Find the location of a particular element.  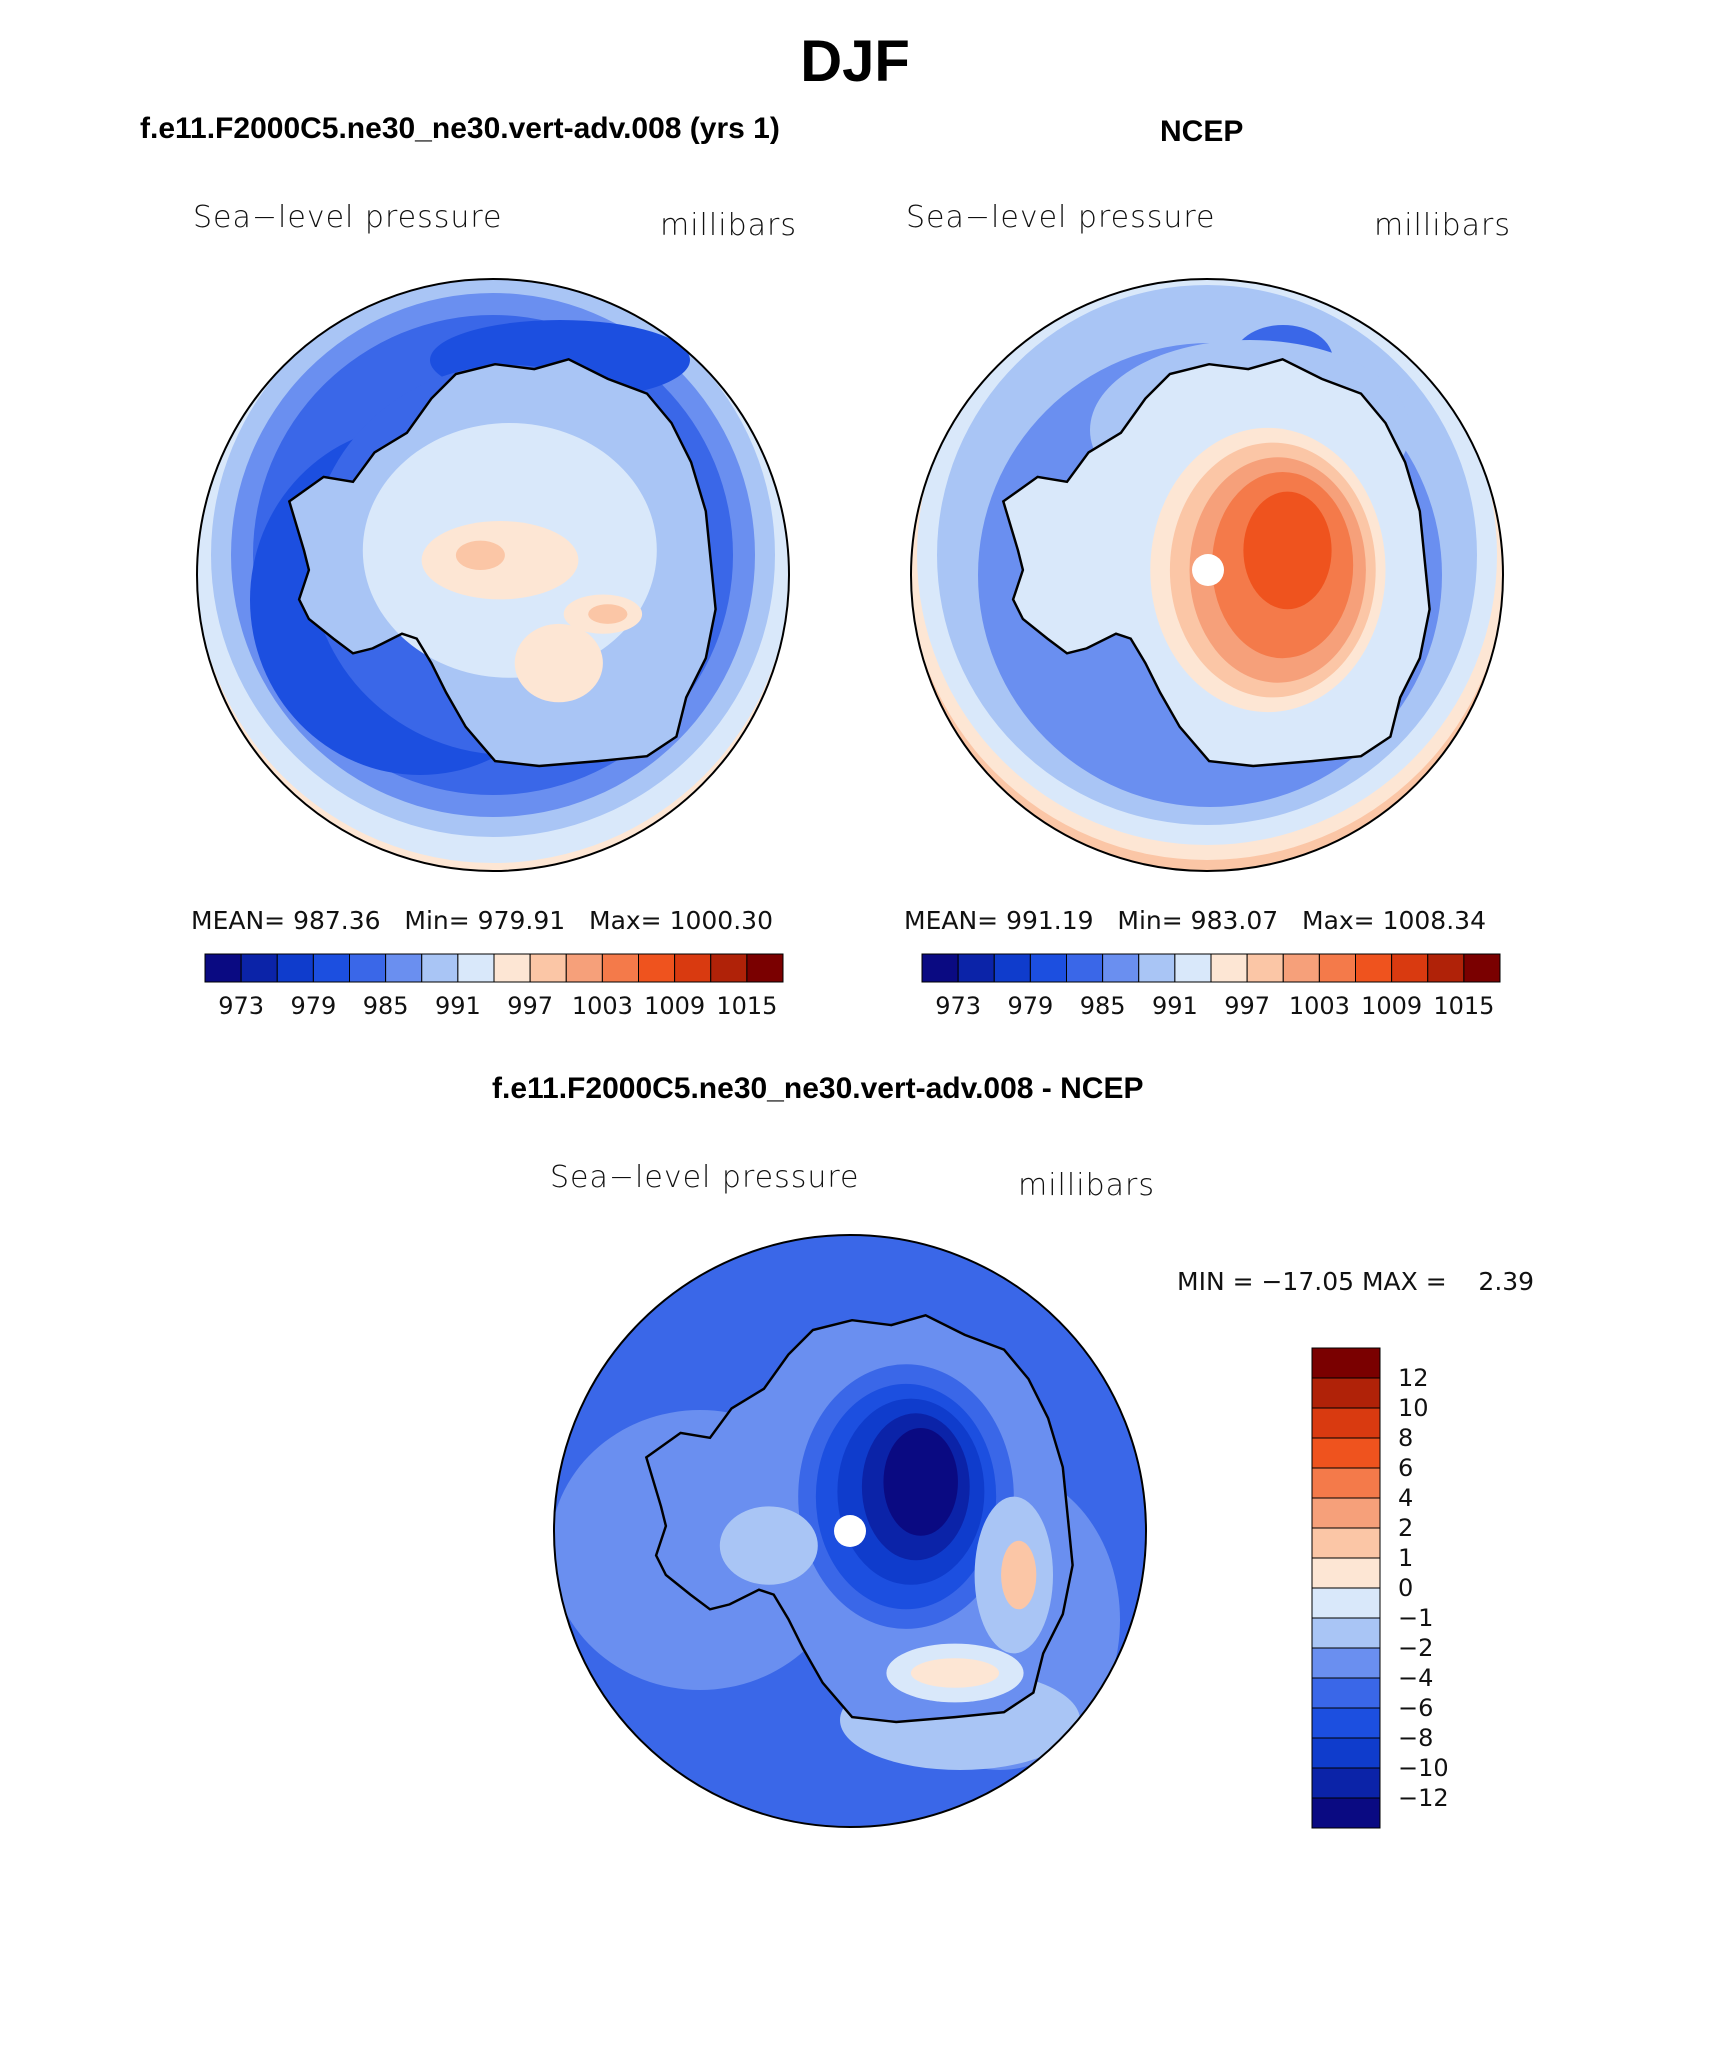

colorbar-tick-label: 1 is located at coordinates (1406, 1558).